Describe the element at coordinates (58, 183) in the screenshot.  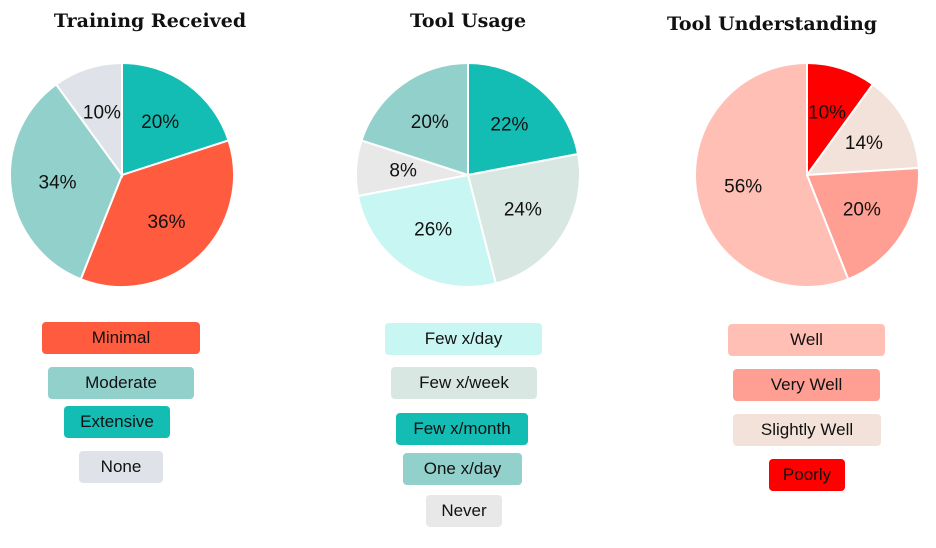
I see `slice-label-moderate: 34%` at that location.